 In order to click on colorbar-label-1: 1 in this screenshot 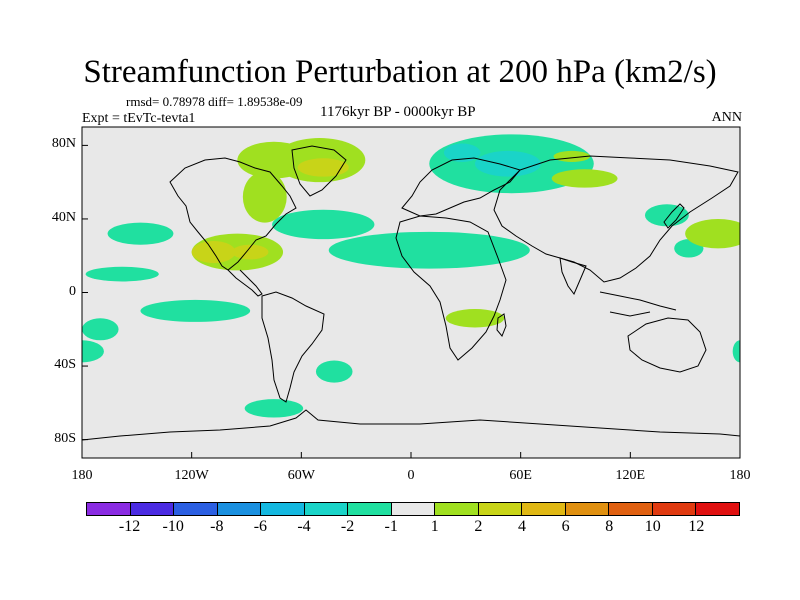, I will do `click(434, 526)`.